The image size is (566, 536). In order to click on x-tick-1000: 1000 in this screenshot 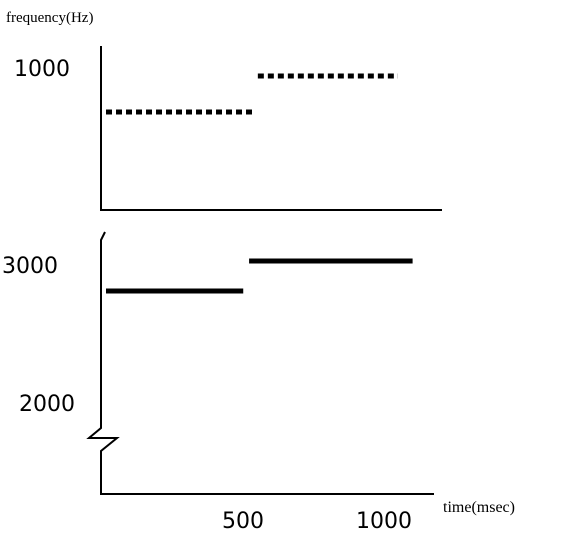, I will do `click(384, 521)`.